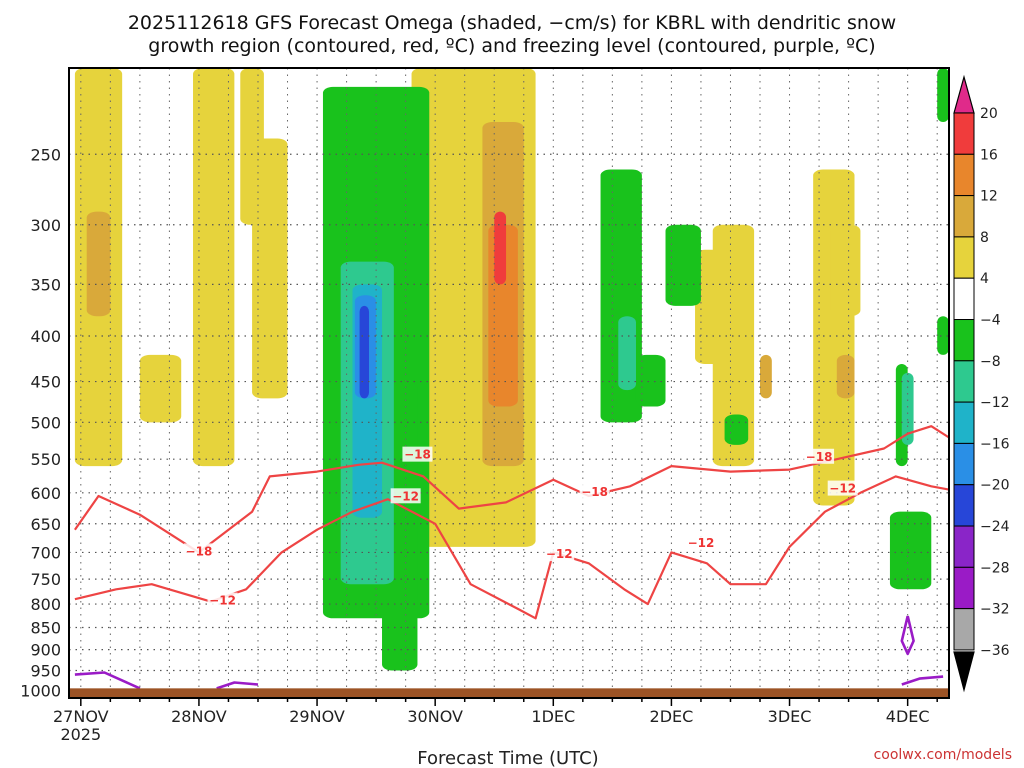 Image resolution: width=1024 pixels, height=768 pixels. What do you see at coordinates (317, 716) in the screenshot?
I see `x-tick-label: 29NOV` at bounding box center [317, 716].